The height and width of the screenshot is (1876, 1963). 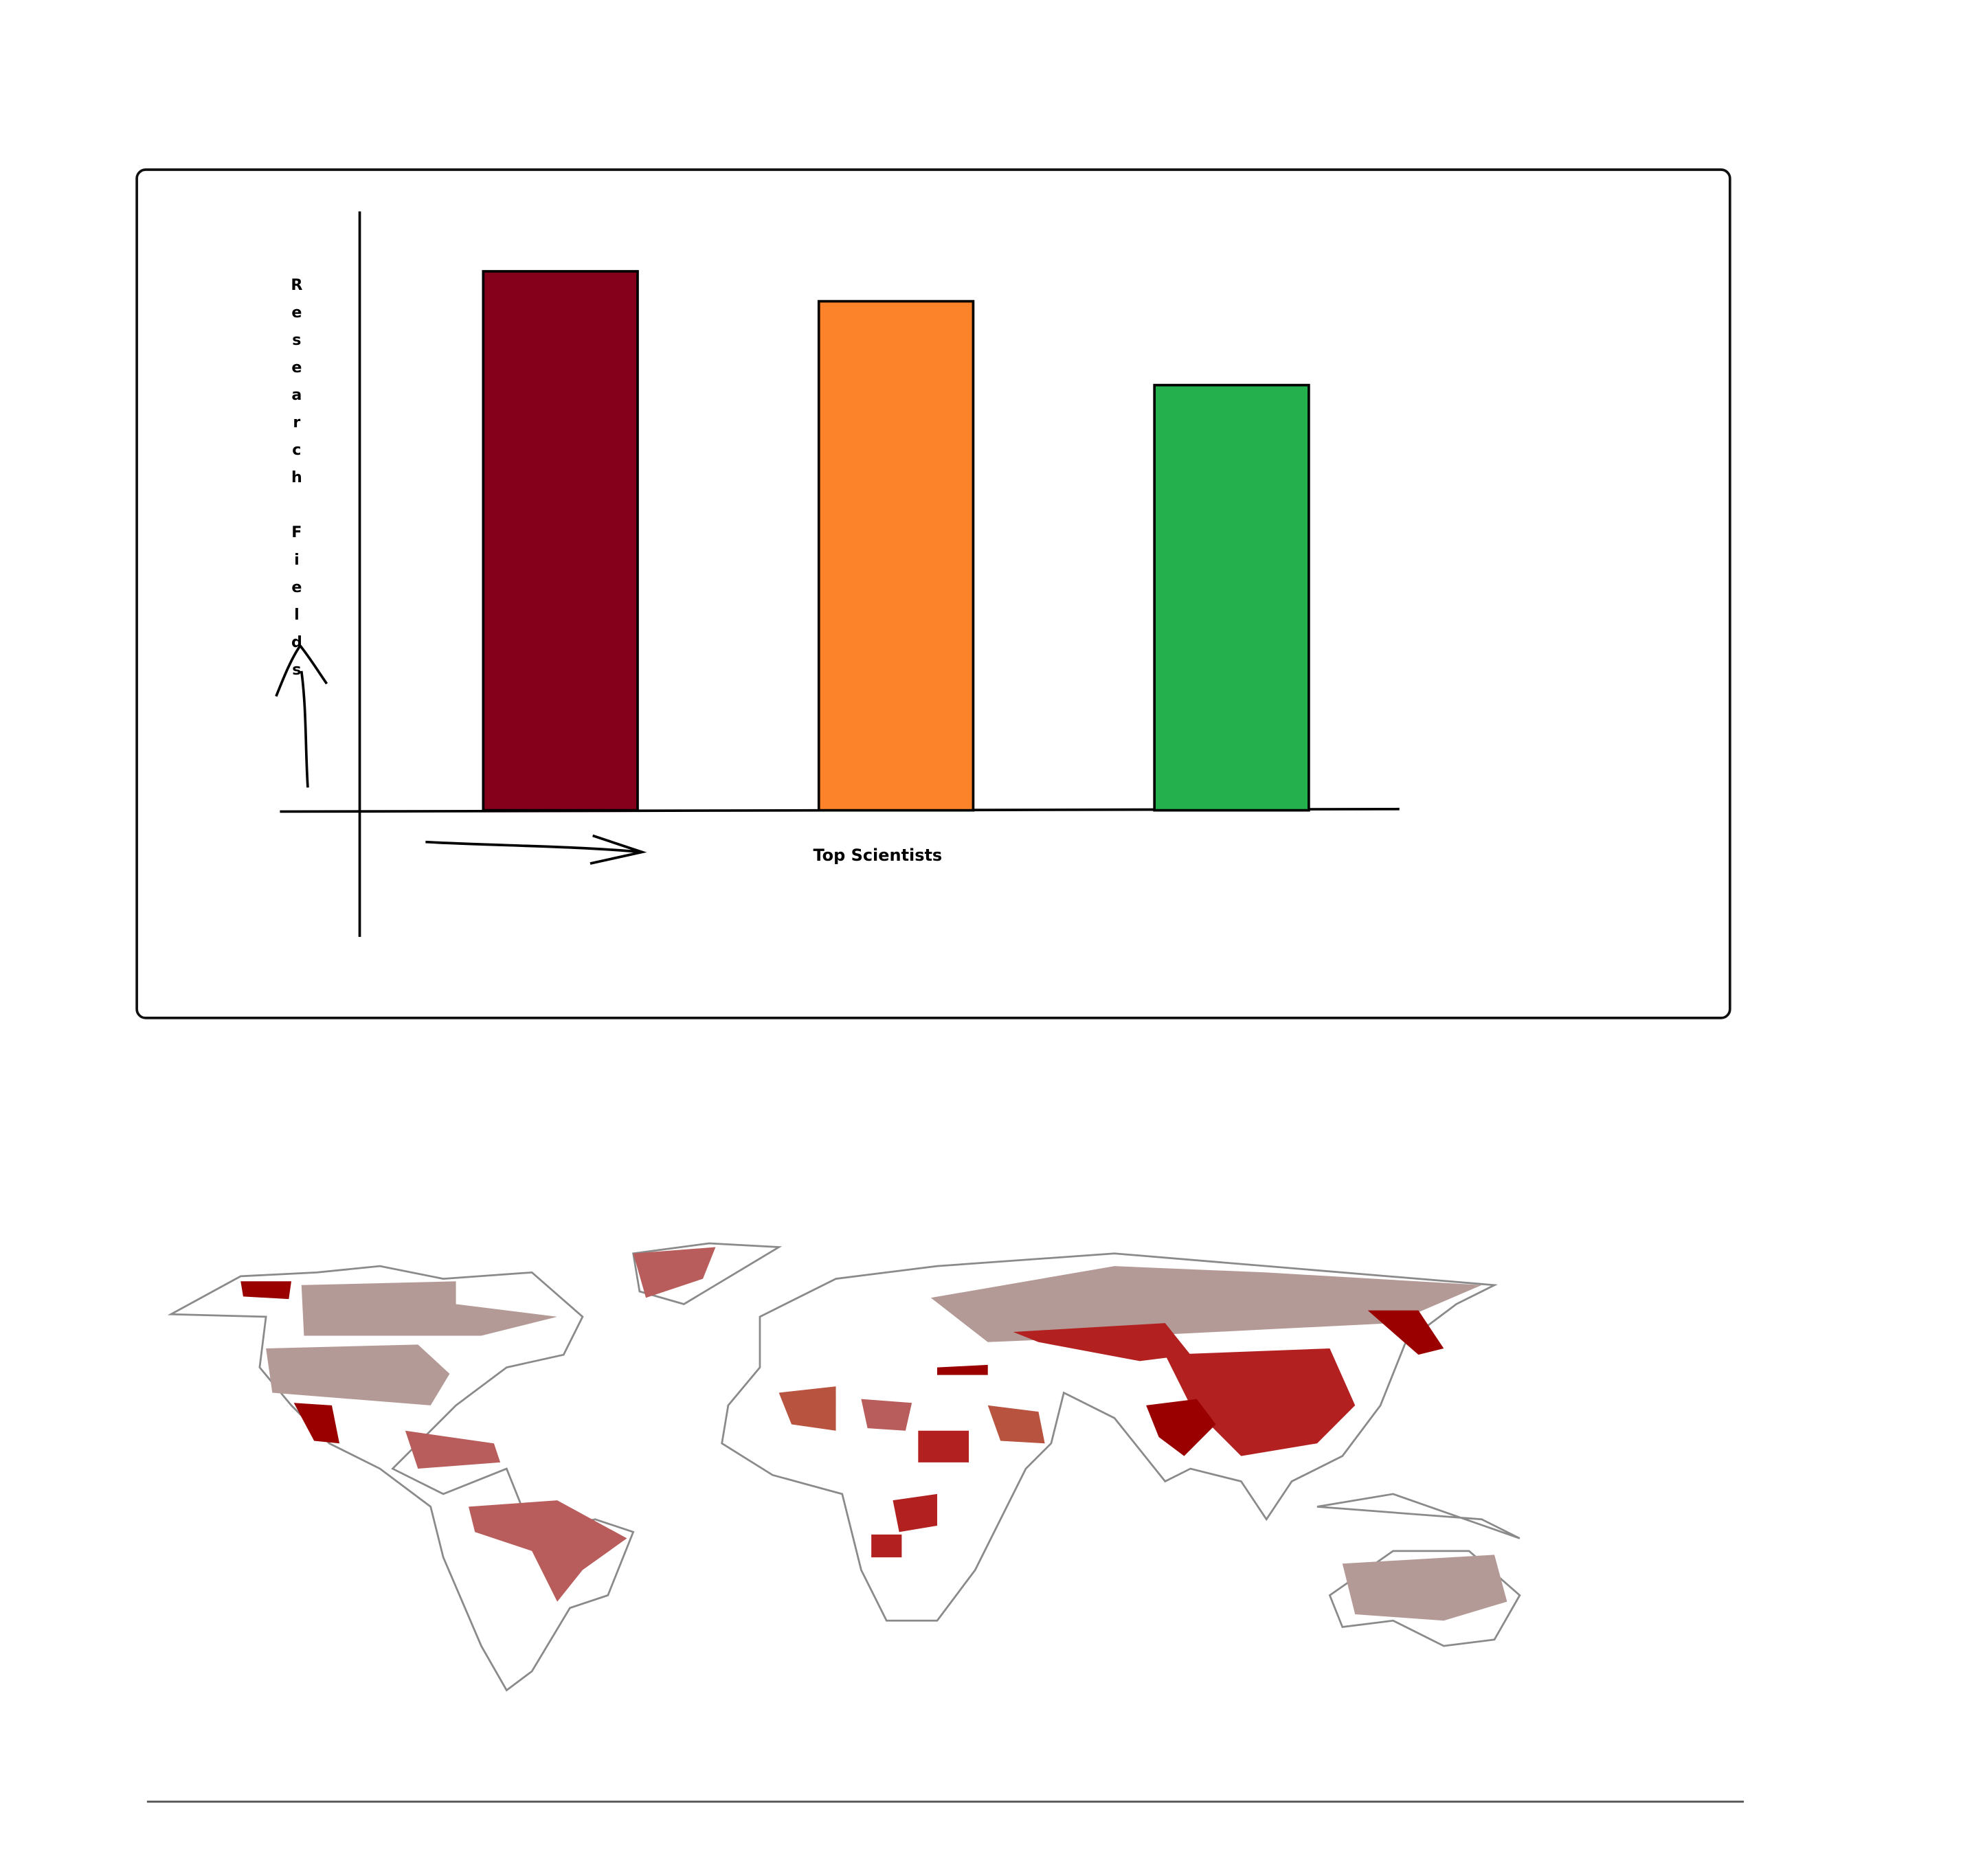 I want to click on y-axis-label: Research Fields, so click(x=297, y=482).